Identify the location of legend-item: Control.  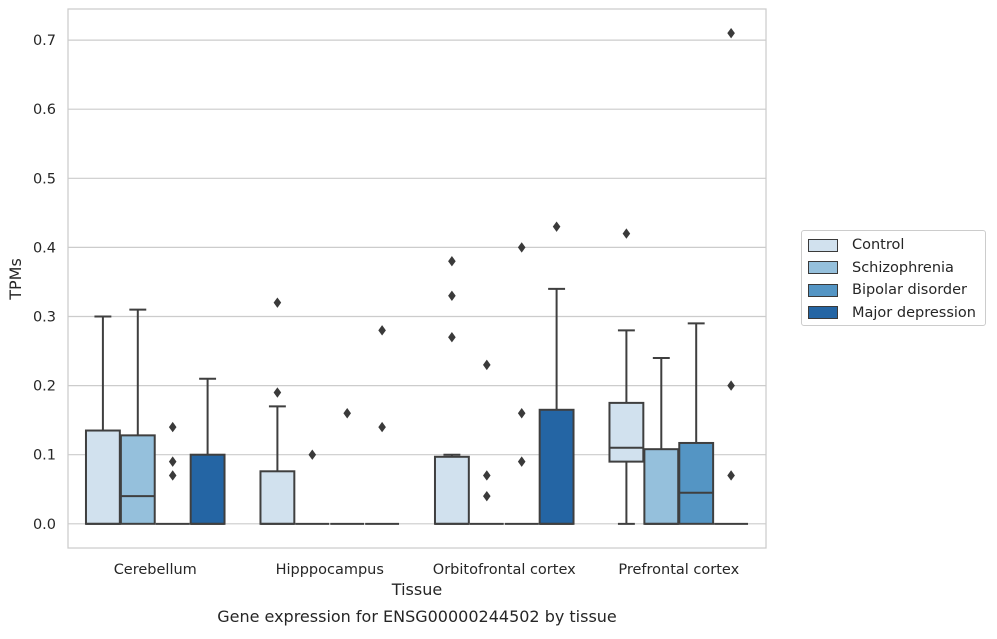
(856, 245).